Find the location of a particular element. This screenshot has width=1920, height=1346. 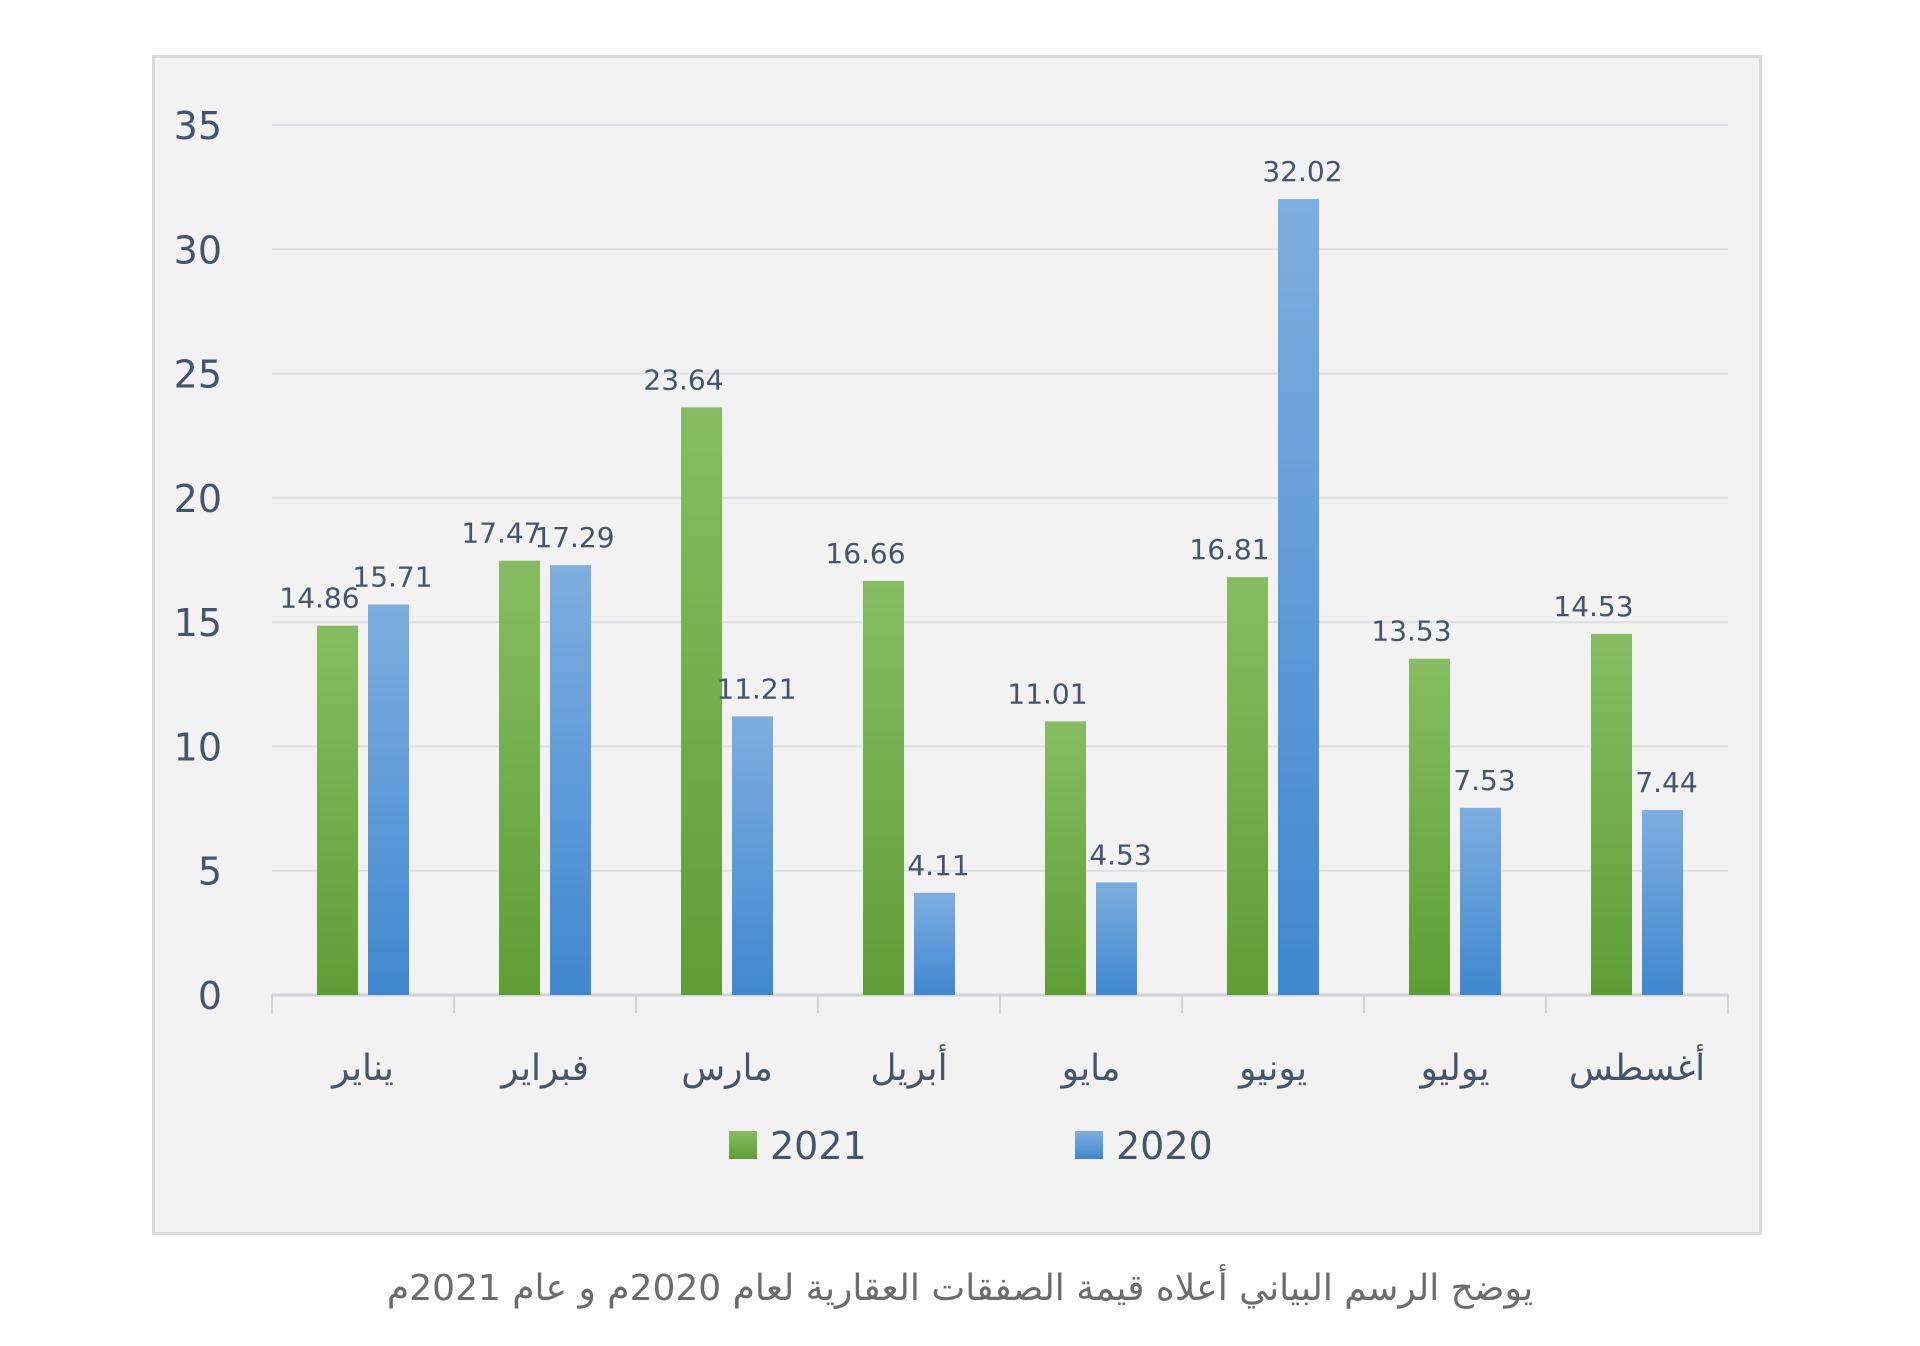

legend-swatch-2021 is located at coordinates (743, 1145).